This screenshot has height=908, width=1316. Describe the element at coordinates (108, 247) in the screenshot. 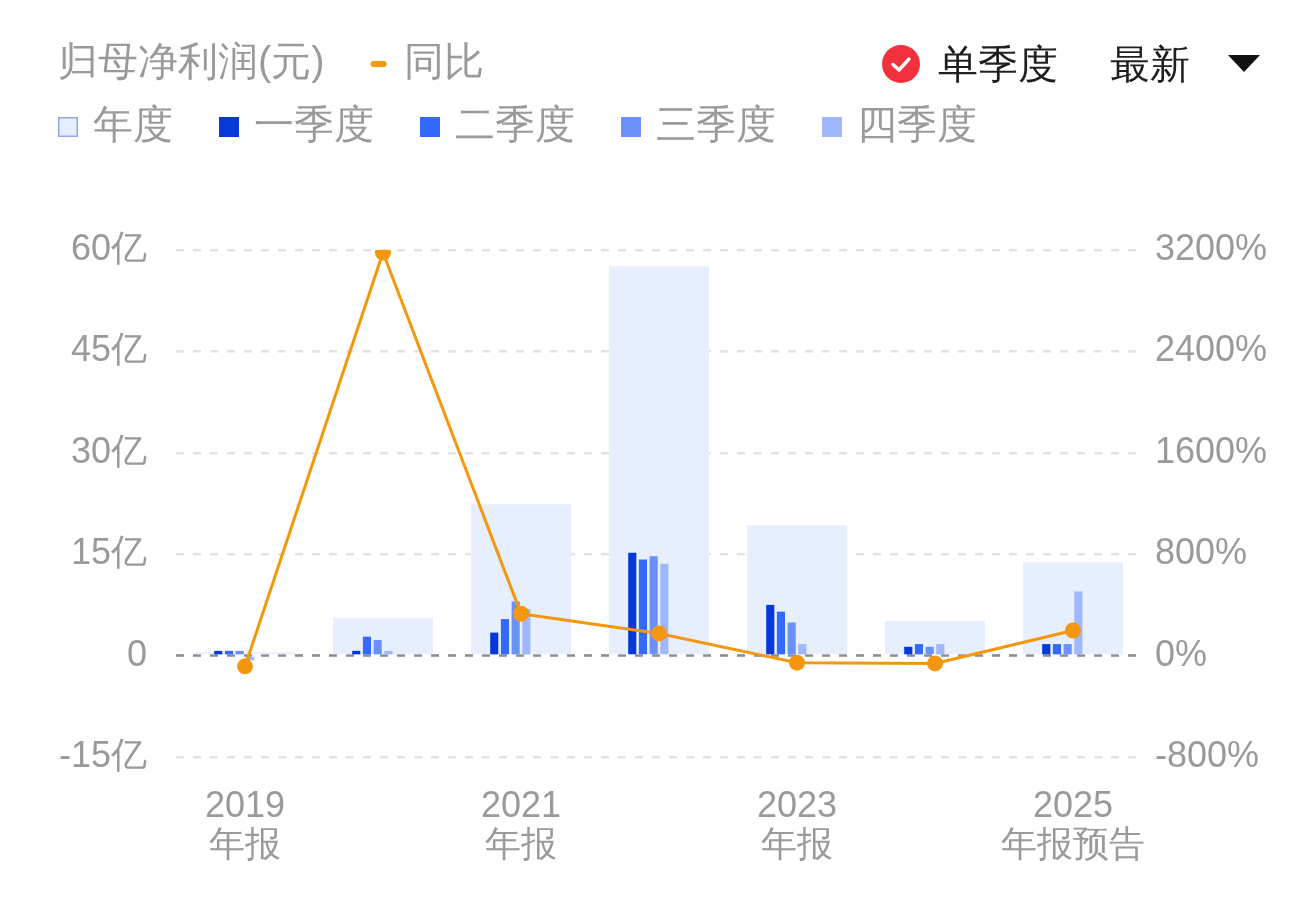

I see `y-tick-label: 60亿` at that location.